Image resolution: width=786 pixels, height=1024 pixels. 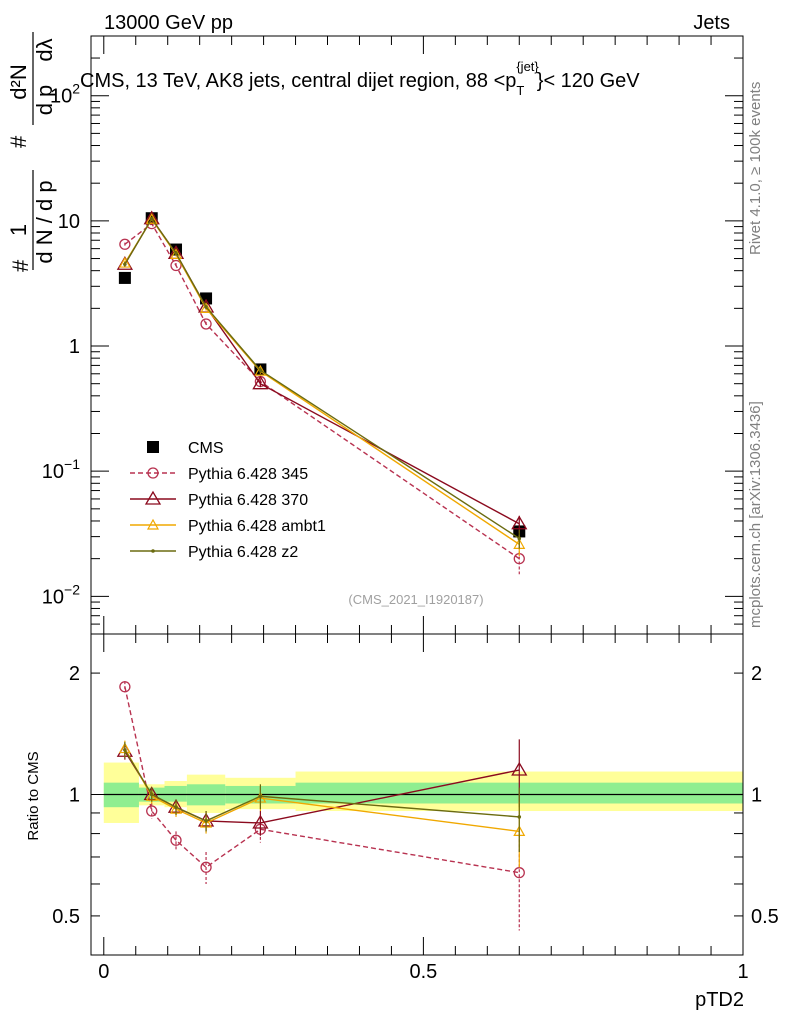 What do you see at coordinates (153, 447) in the screenshot?
I see `legend-marker-cms` at bounding box center [153, 447].